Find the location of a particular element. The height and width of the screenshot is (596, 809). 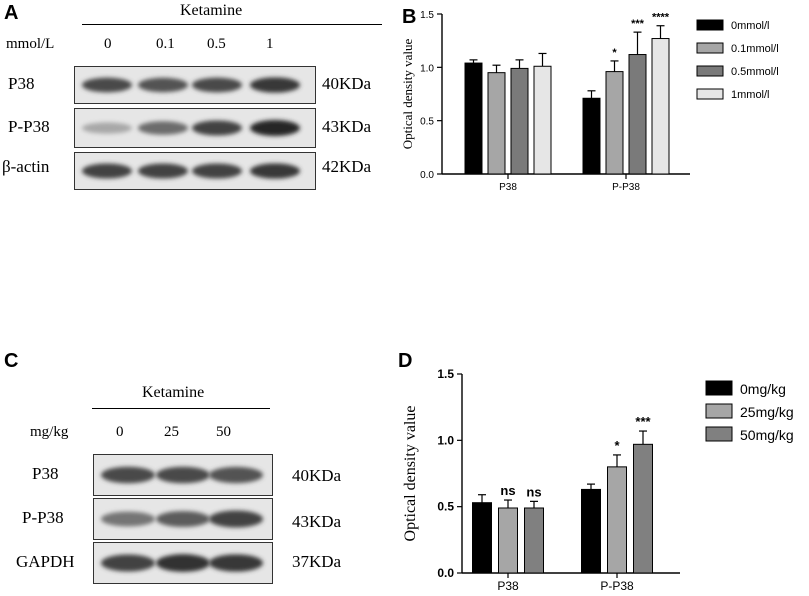

lane-label: 1 is located at coordinates (270, 44).